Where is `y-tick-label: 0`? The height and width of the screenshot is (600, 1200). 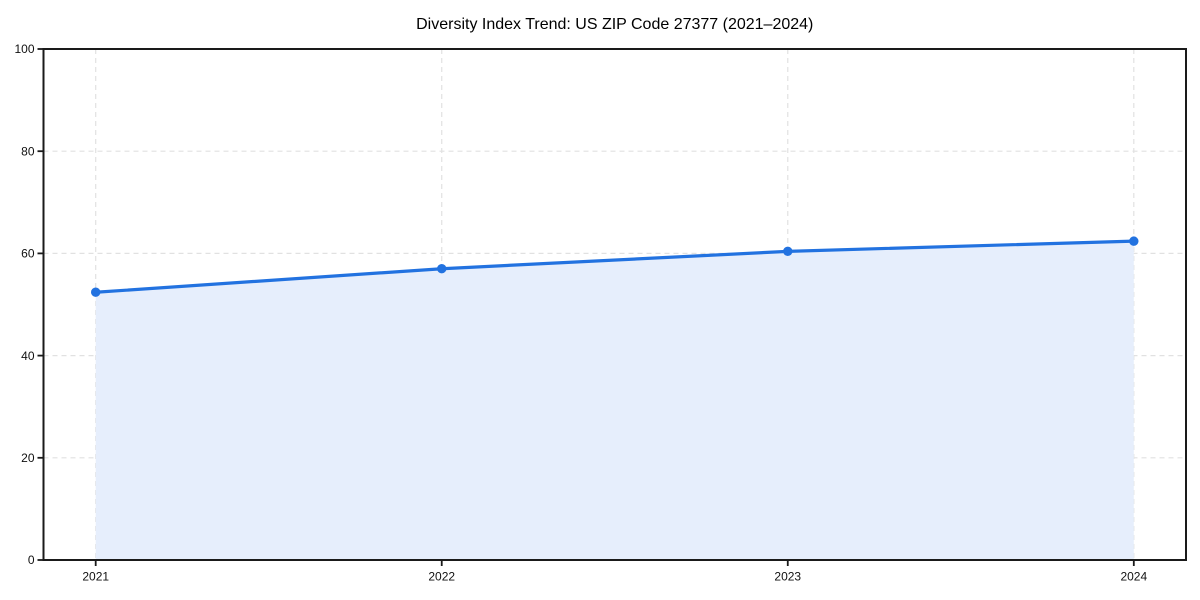
y-tick-label: 0 is located at coordinates (31, 560).